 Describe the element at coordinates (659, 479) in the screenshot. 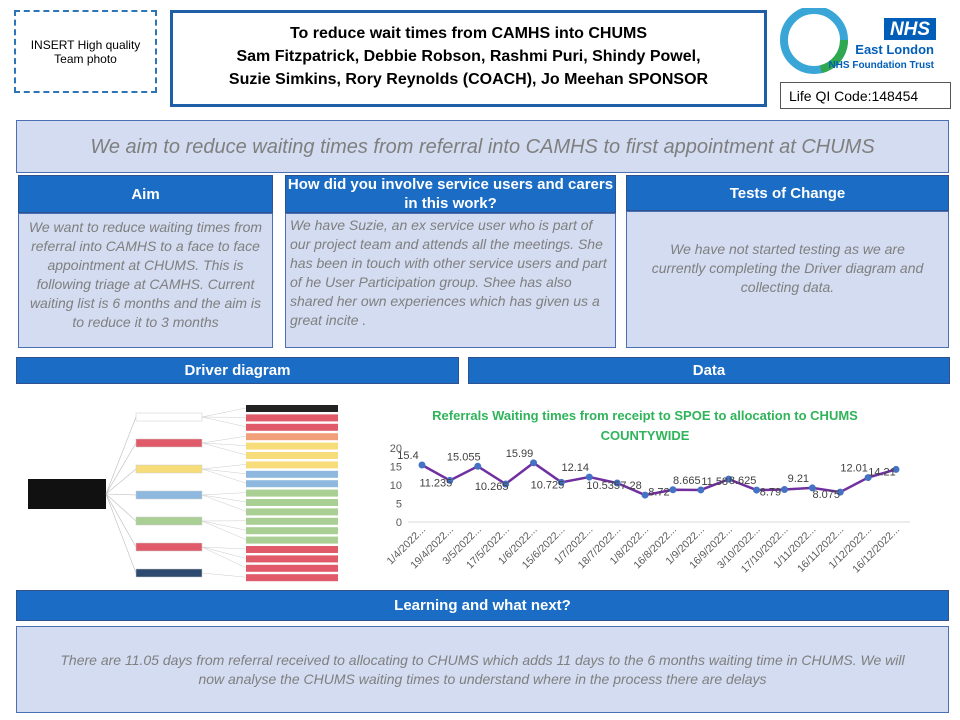

I see `data-line` at that location.